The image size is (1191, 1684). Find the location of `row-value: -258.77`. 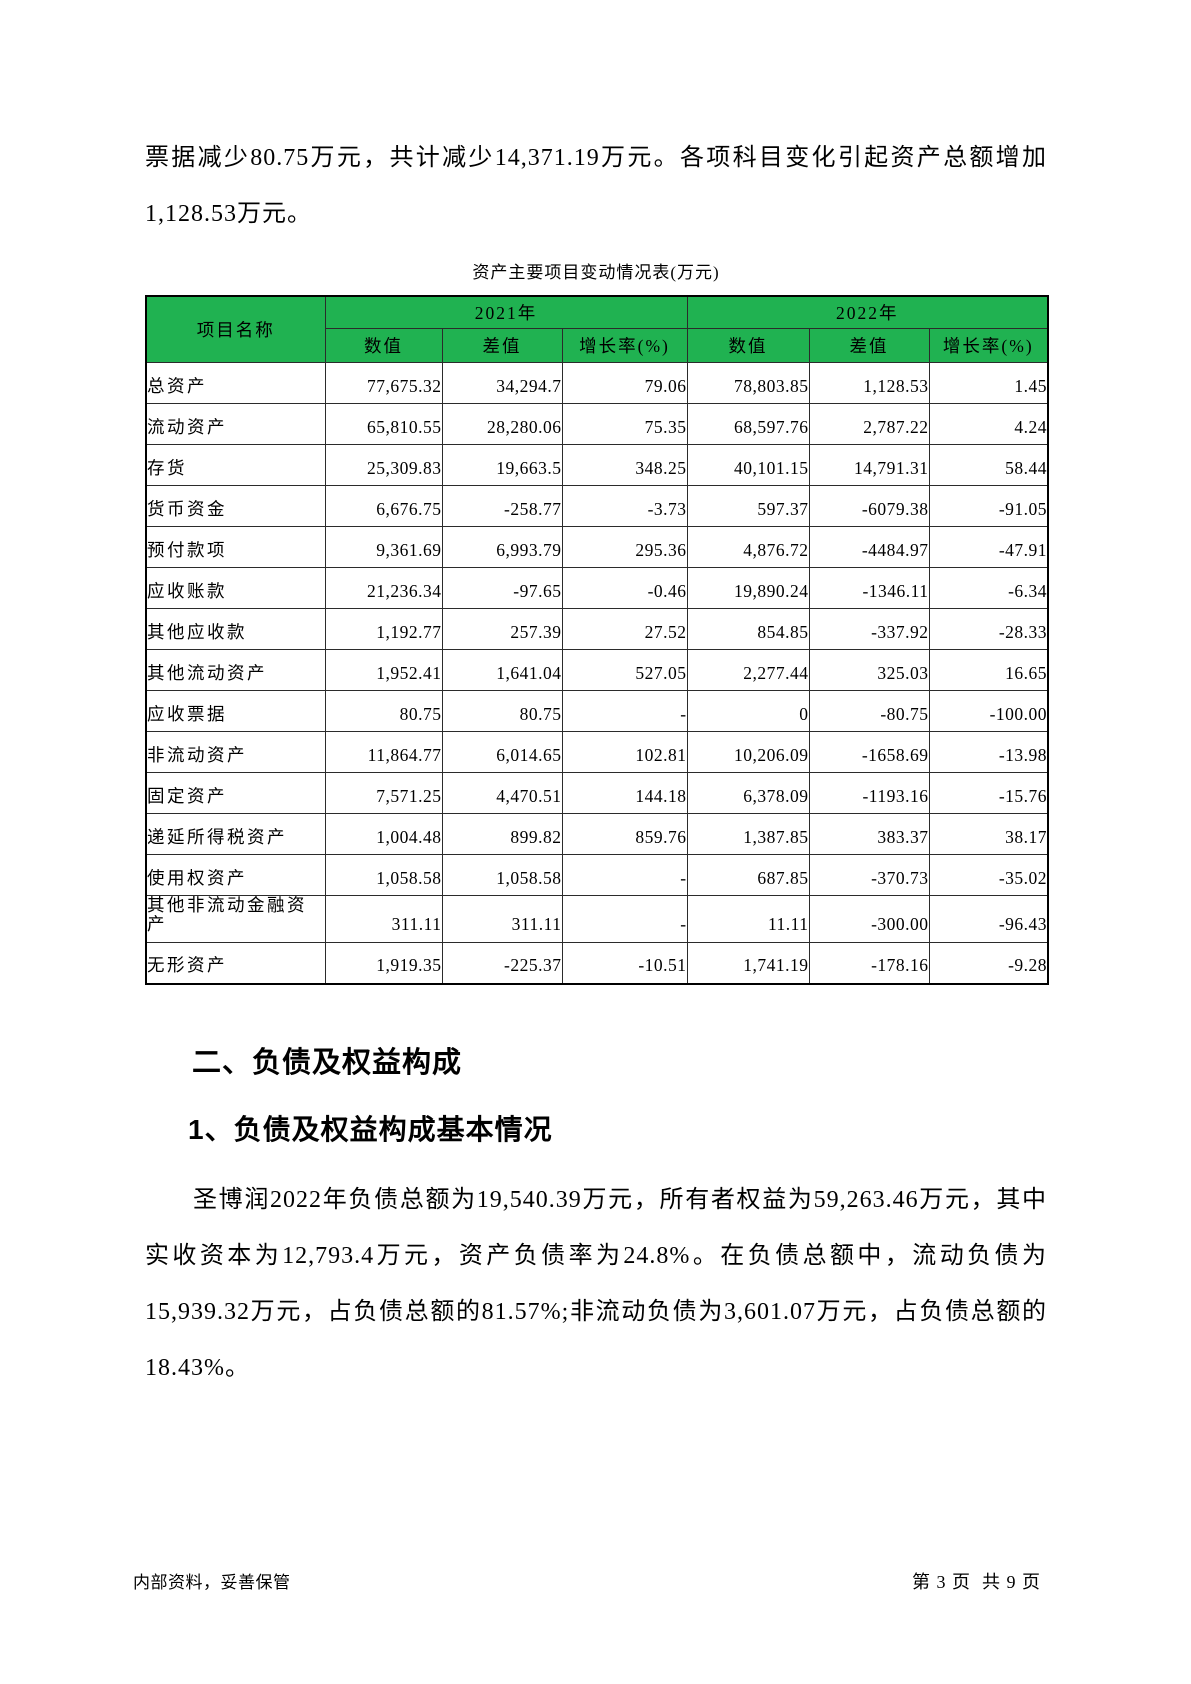

row-value: -258.77 is located at coordinates (502, 506).